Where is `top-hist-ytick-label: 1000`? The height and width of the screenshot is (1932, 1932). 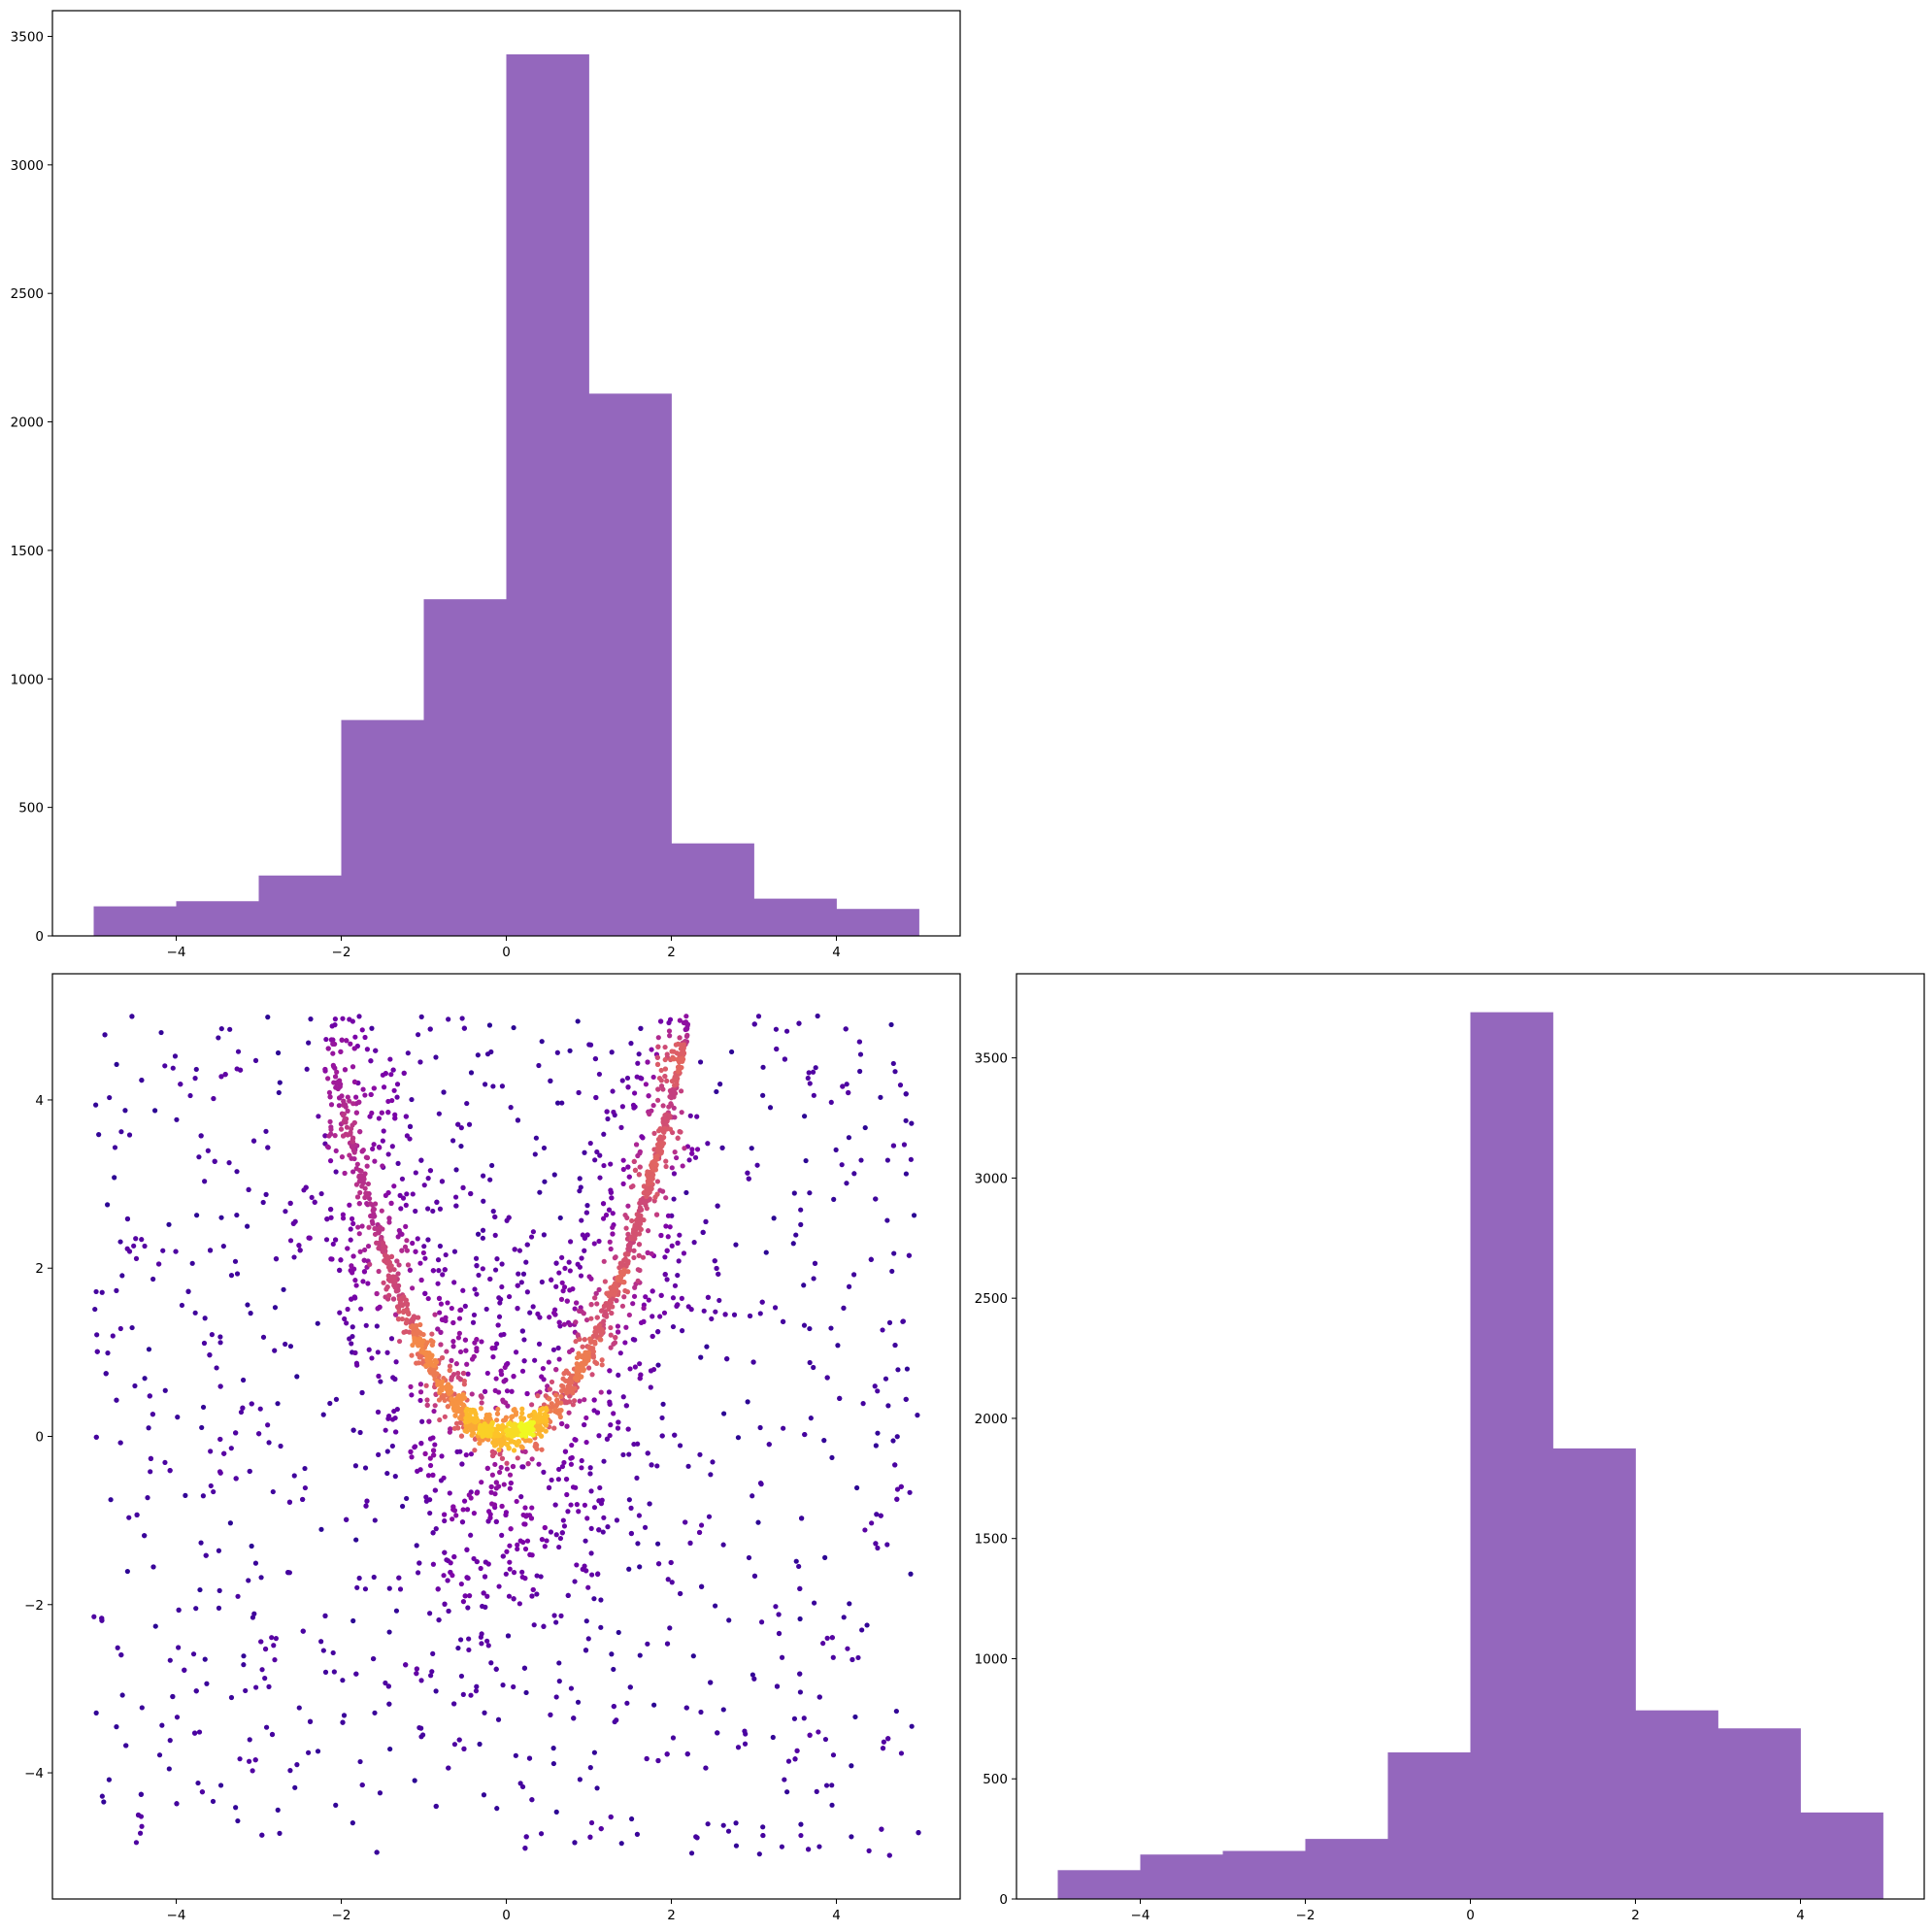
top-hist-ytick-label: 1000 is located at coordinates (27, 679).